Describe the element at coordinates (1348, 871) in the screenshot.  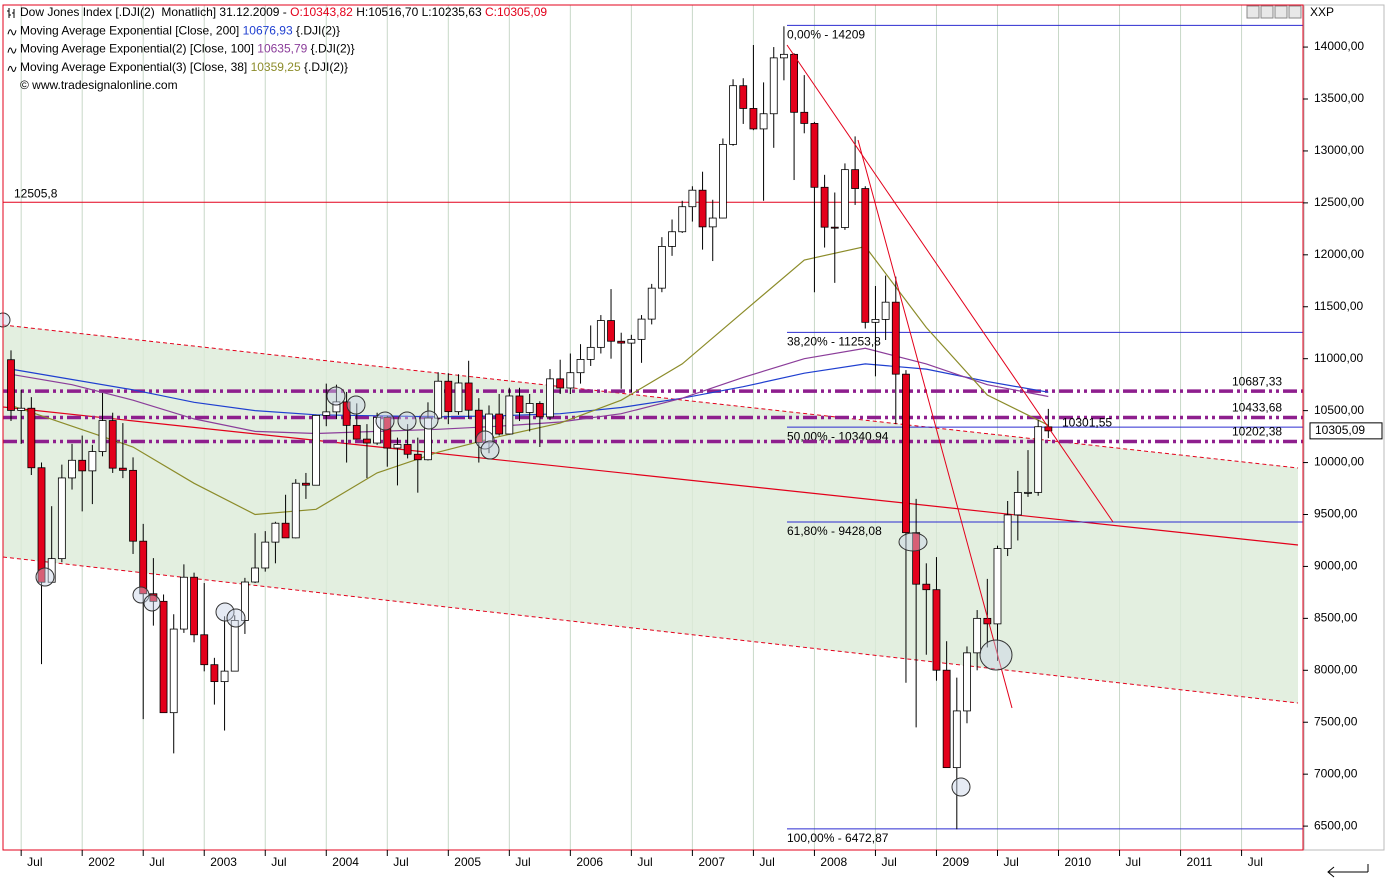
I see `scroll-arrow` at that location.